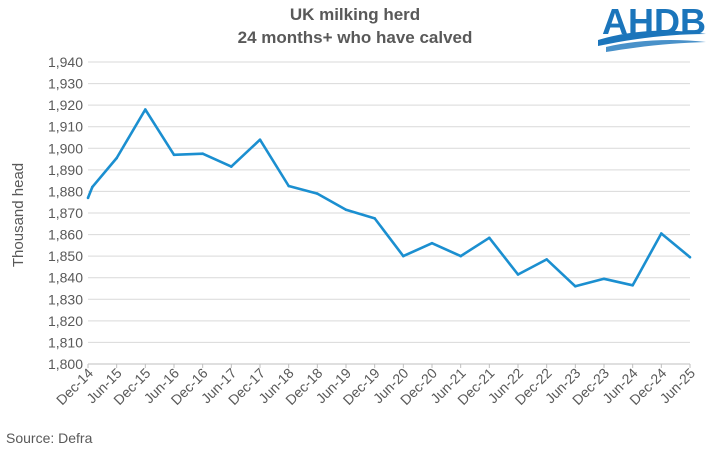  What do you see at coordinates (49, 438) in the screenshot?
I see `source-note: Source: Defra` at bounding box center [49, 438].